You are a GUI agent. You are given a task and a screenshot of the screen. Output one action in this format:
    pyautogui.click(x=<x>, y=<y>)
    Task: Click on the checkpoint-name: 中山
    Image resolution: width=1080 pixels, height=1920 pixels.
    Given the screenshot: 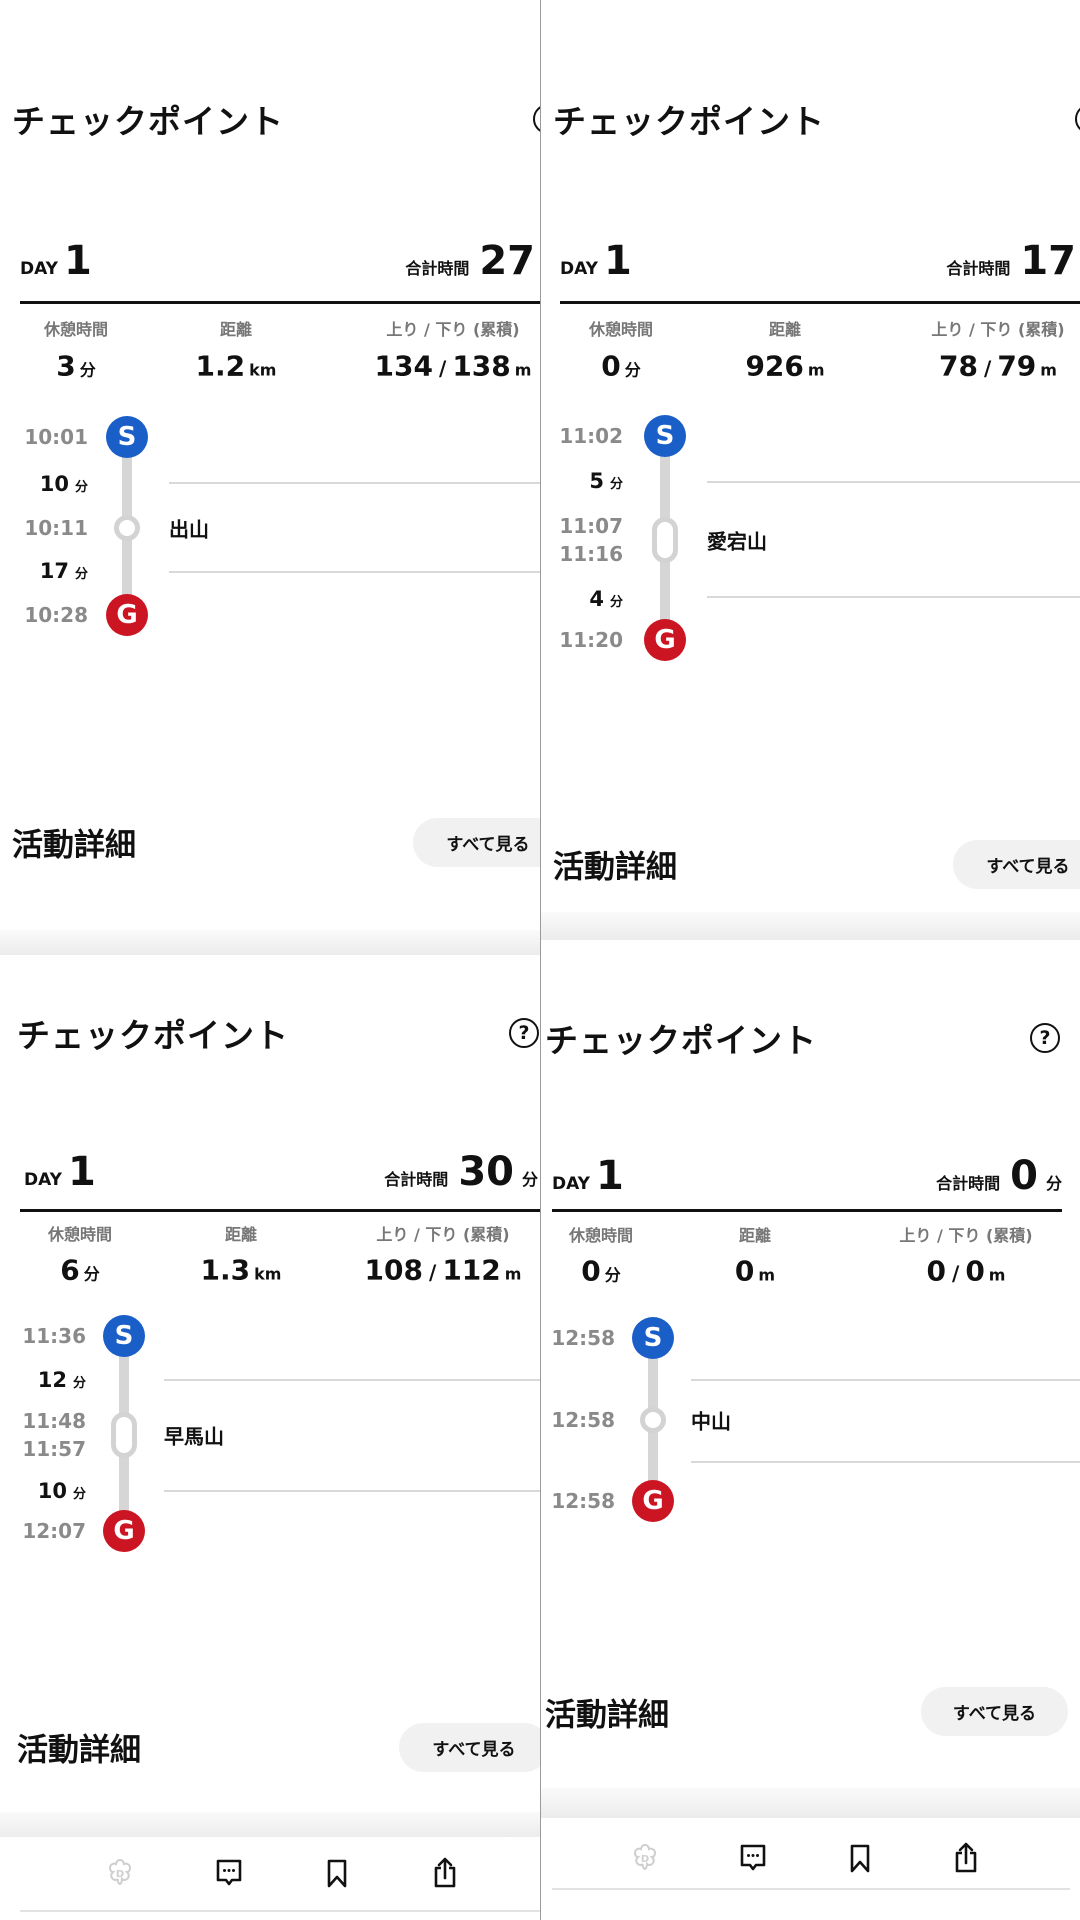 What is the action you would take?
    pyautogui.click(x=711, y=1421)
    